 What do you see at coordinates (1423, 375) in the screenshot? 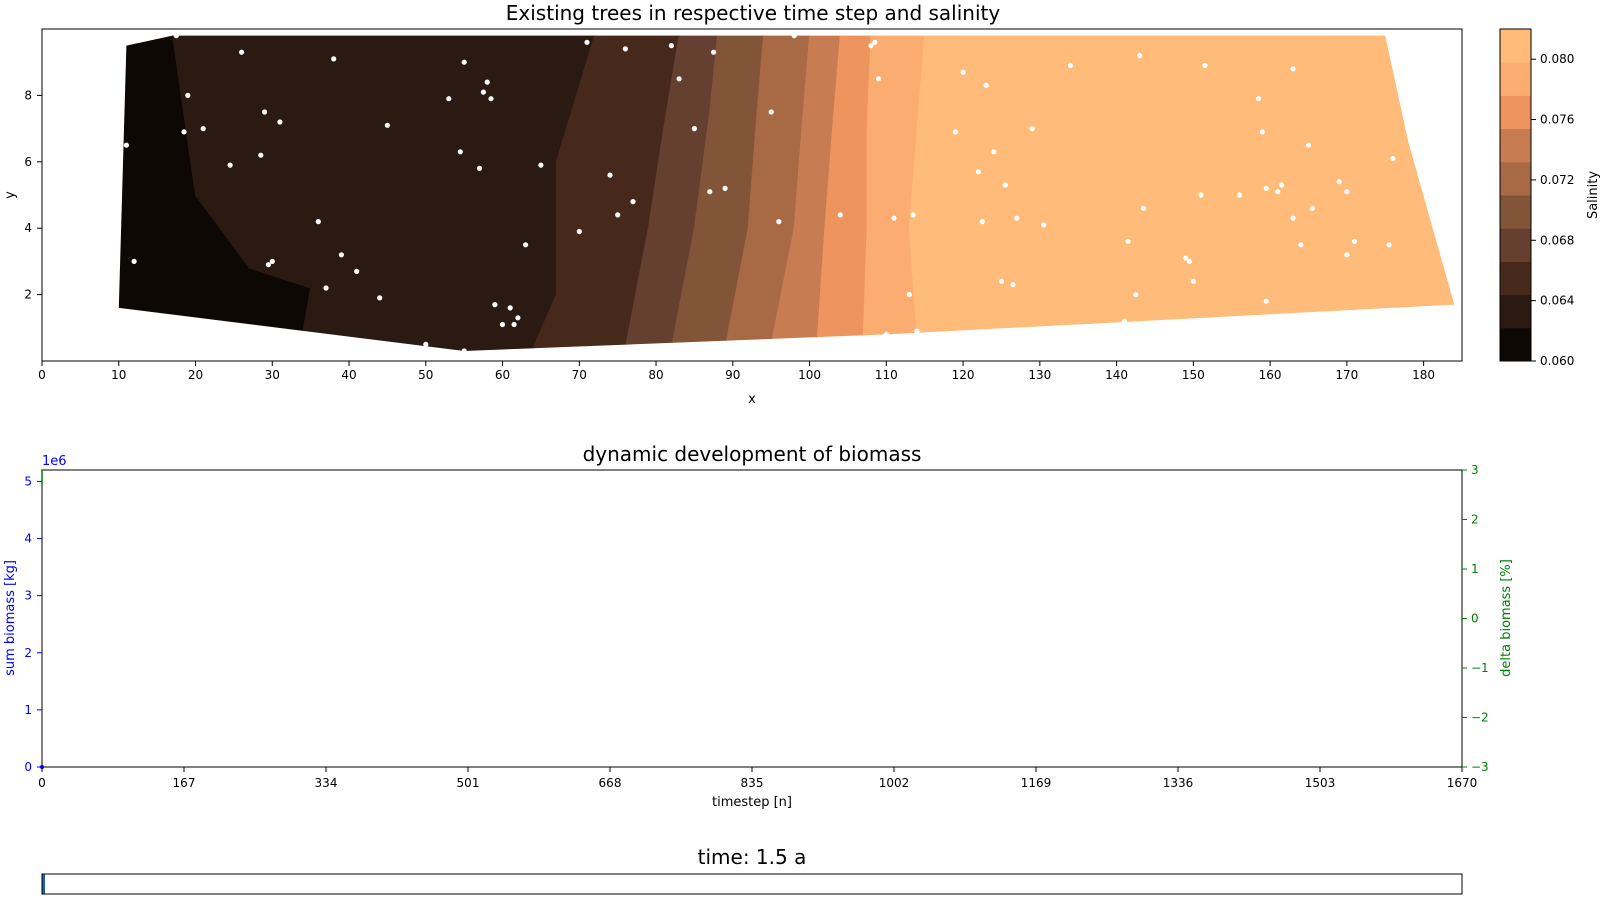
I see `x-tick-label: 180` at bounding box center [1423, 375].